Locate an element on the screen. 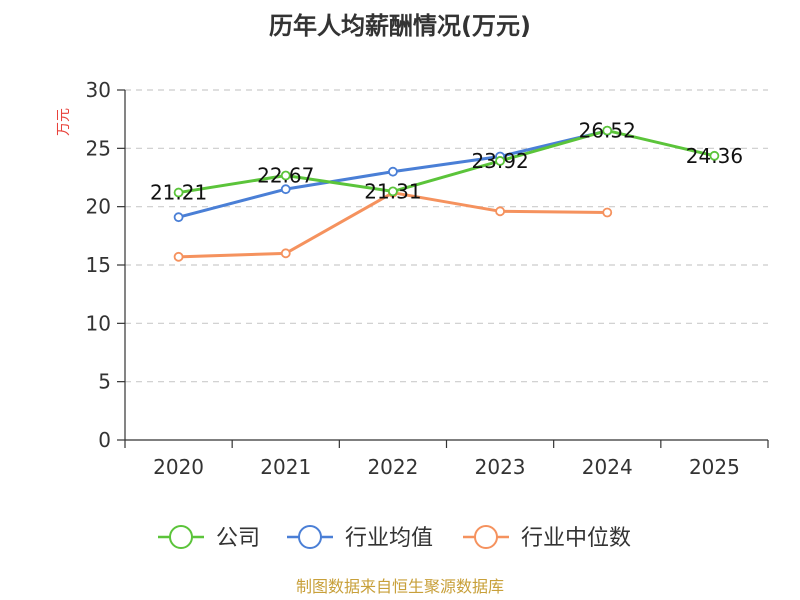 This screenshot has height=600, width=800. legend-label: 公司 is located at coordinates (238, 538).